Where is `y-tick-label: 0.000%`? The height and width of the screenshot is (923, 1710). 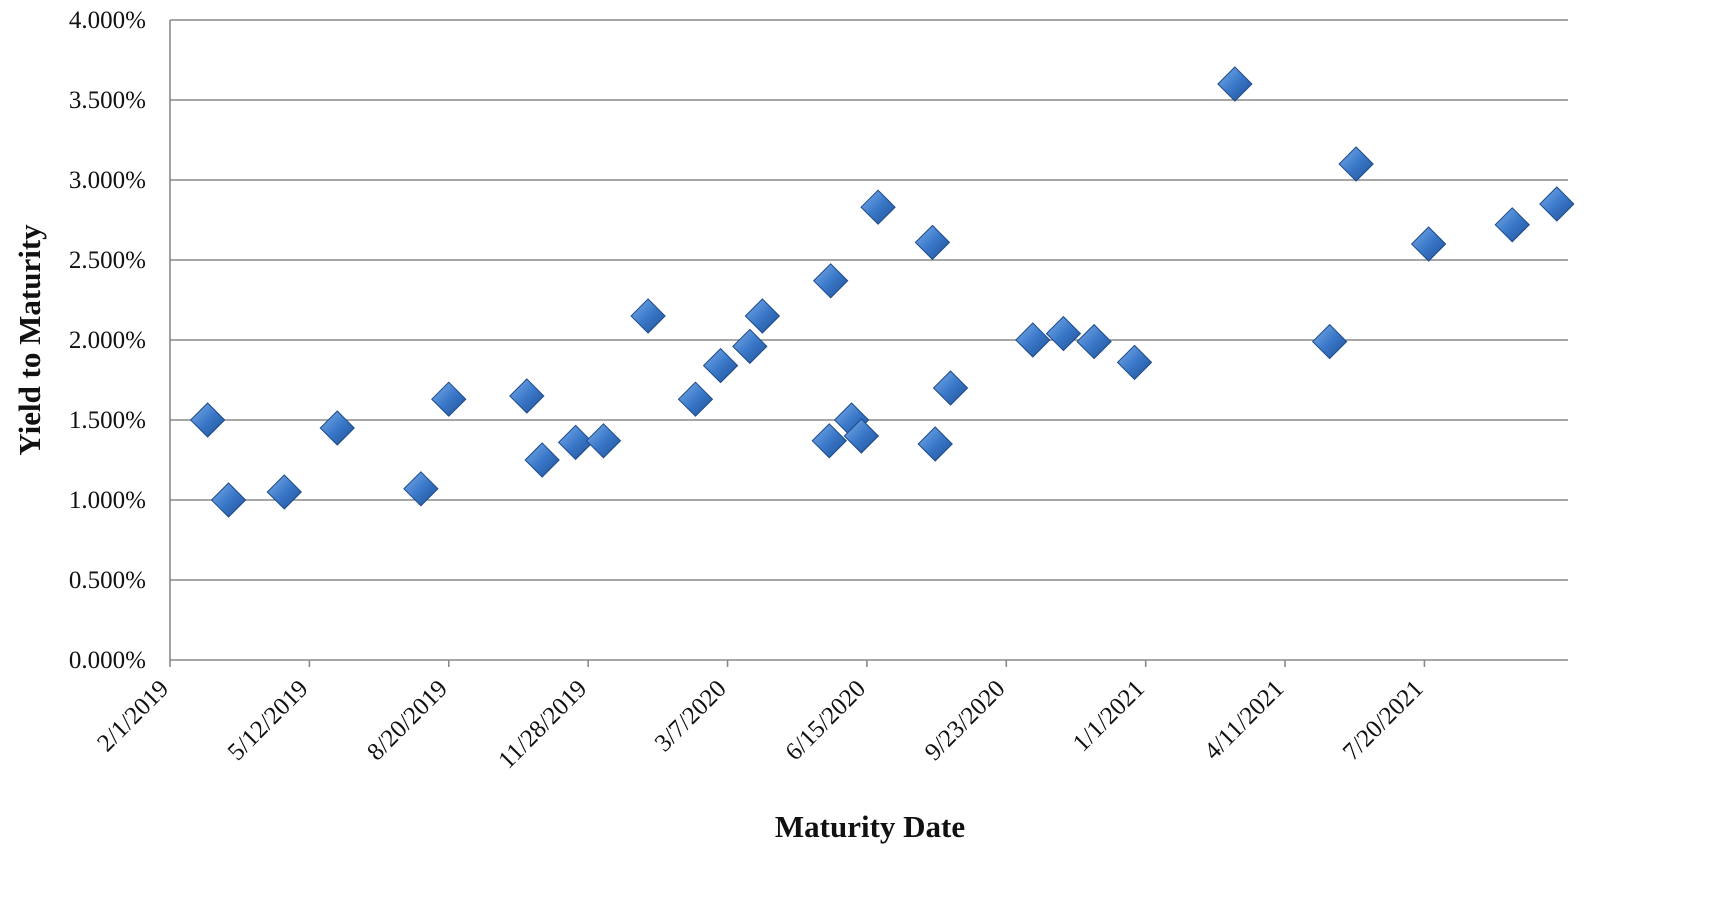 y-tick-label: 0.000% is located at coordinates (107, 660).